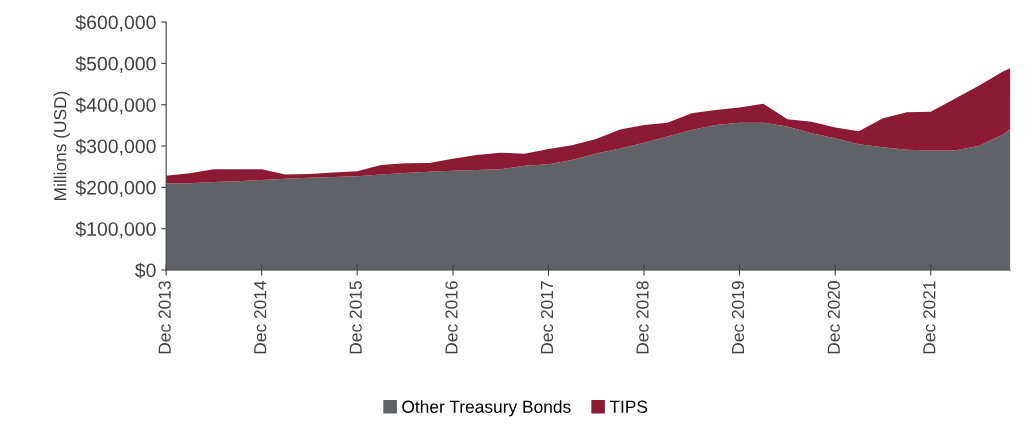 This screenshot has height=432, width=1032. What do you see at coordinates (738, 317) in the screenshot?
I see `x-tick-label: Dec 2019` at bounding box center [738, 317].